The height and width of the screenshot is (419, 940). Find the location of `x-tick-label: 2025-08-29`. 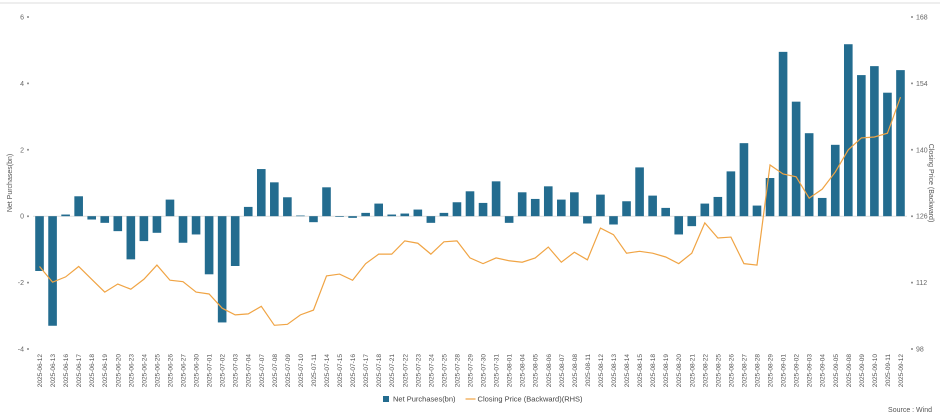

x-tick-label: 2025-08-29 is located at coordinates (771, 371).